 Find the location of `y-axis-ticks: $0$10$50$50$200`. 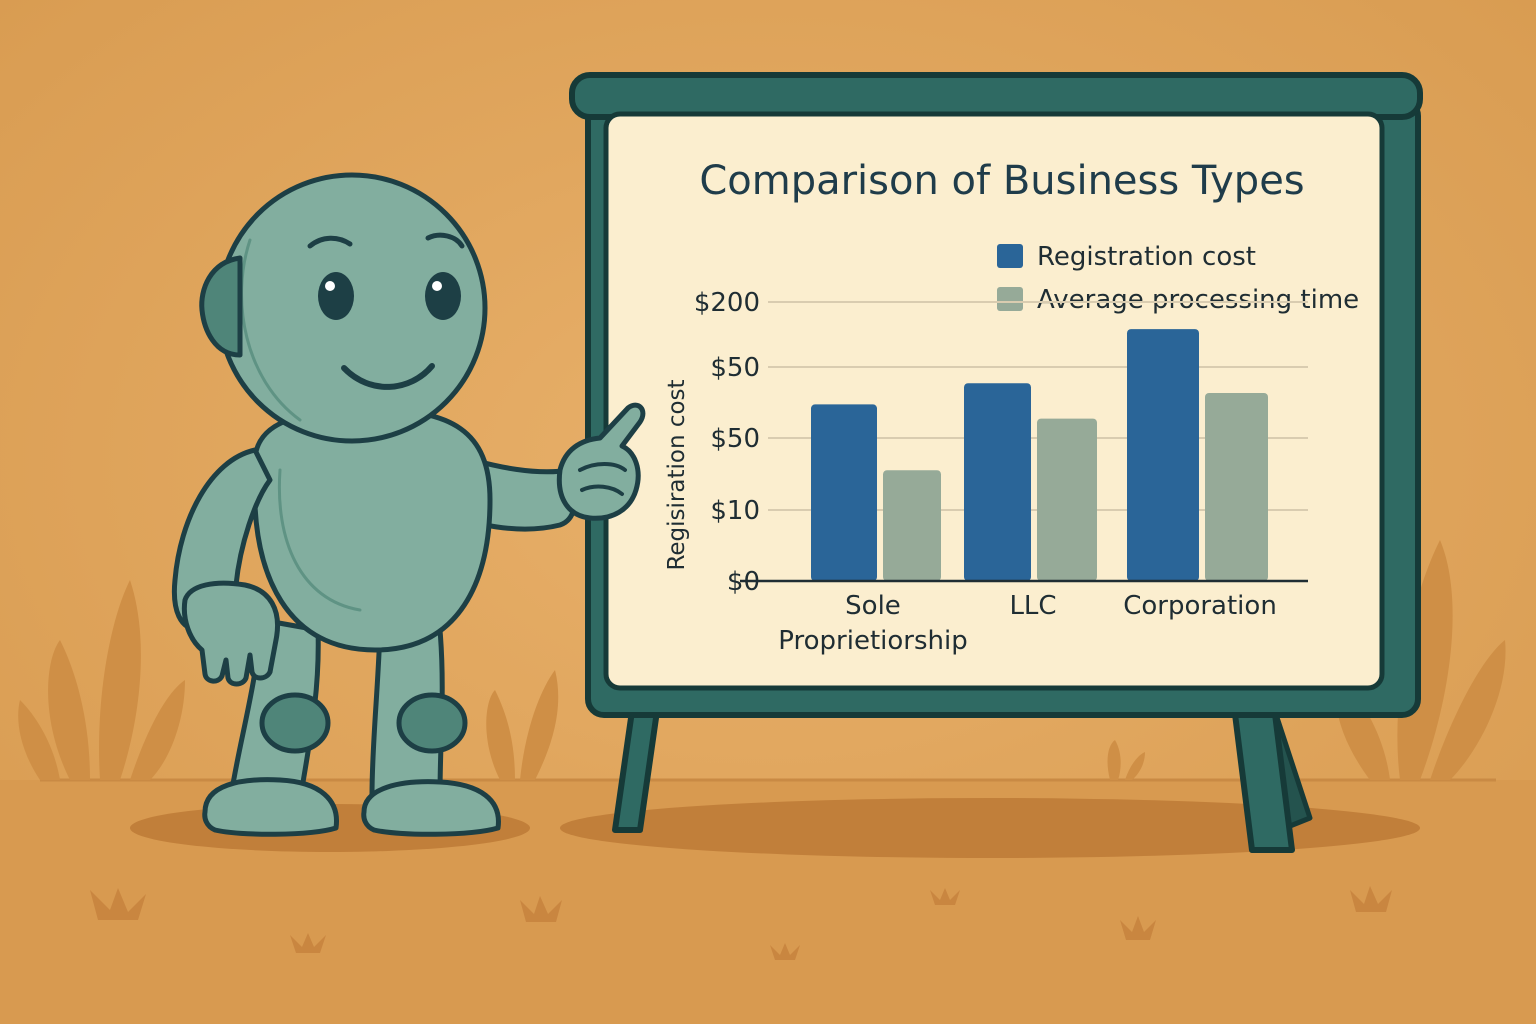

y-axis-ticks: $0$10$50$50$200 is located at coordinates (727, 442).